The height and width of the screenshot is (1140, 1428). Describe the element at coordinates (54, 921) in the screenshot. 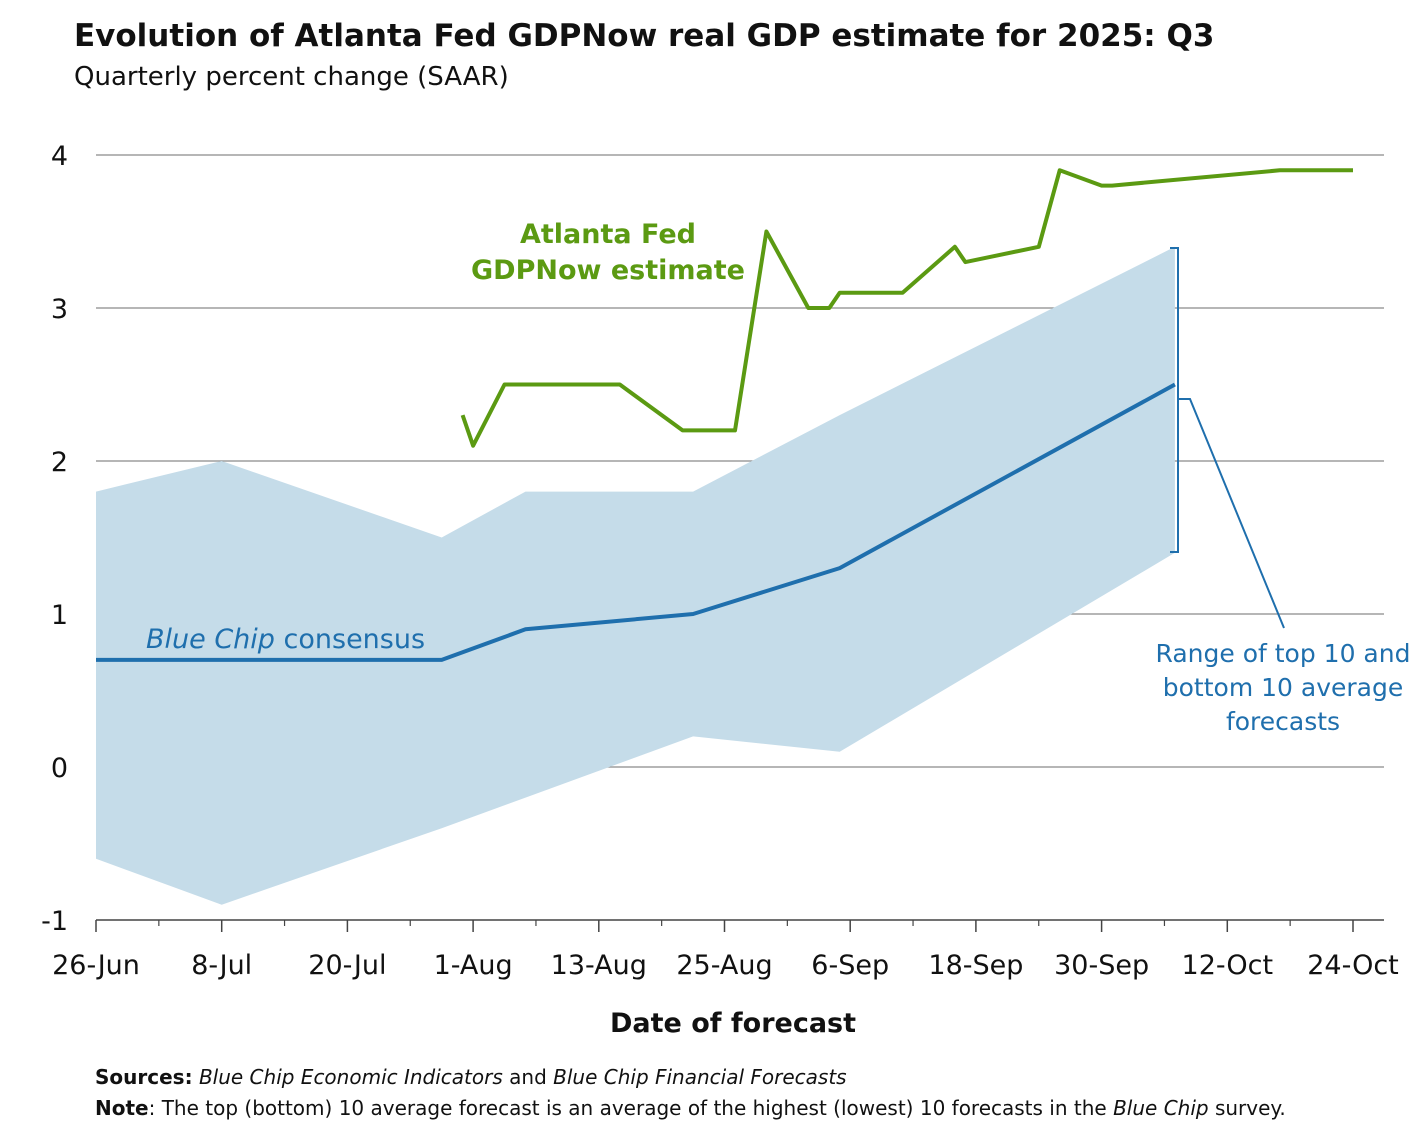

I see `y-tick-label: -1` at that location.